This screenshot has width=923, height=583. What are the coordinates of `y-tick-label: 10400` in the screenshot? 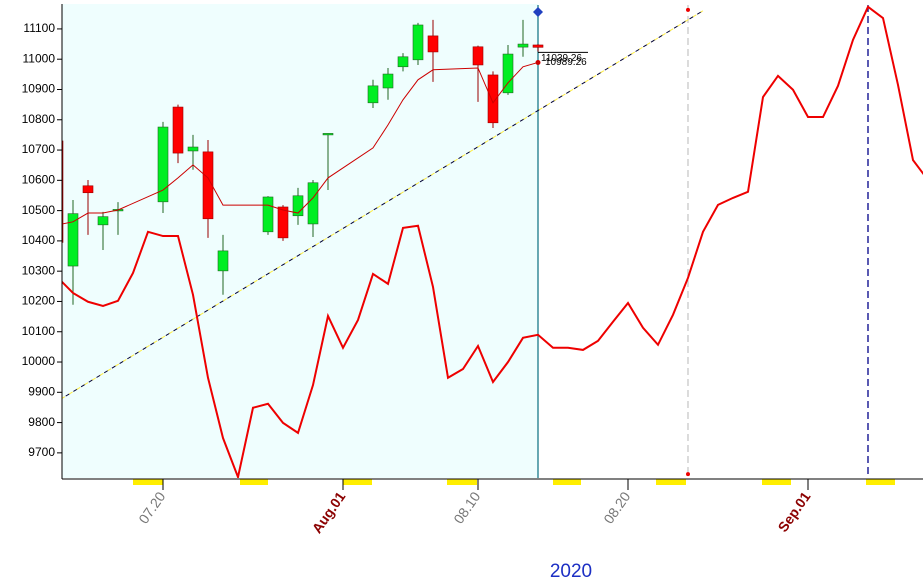 It's located at (39, 240).